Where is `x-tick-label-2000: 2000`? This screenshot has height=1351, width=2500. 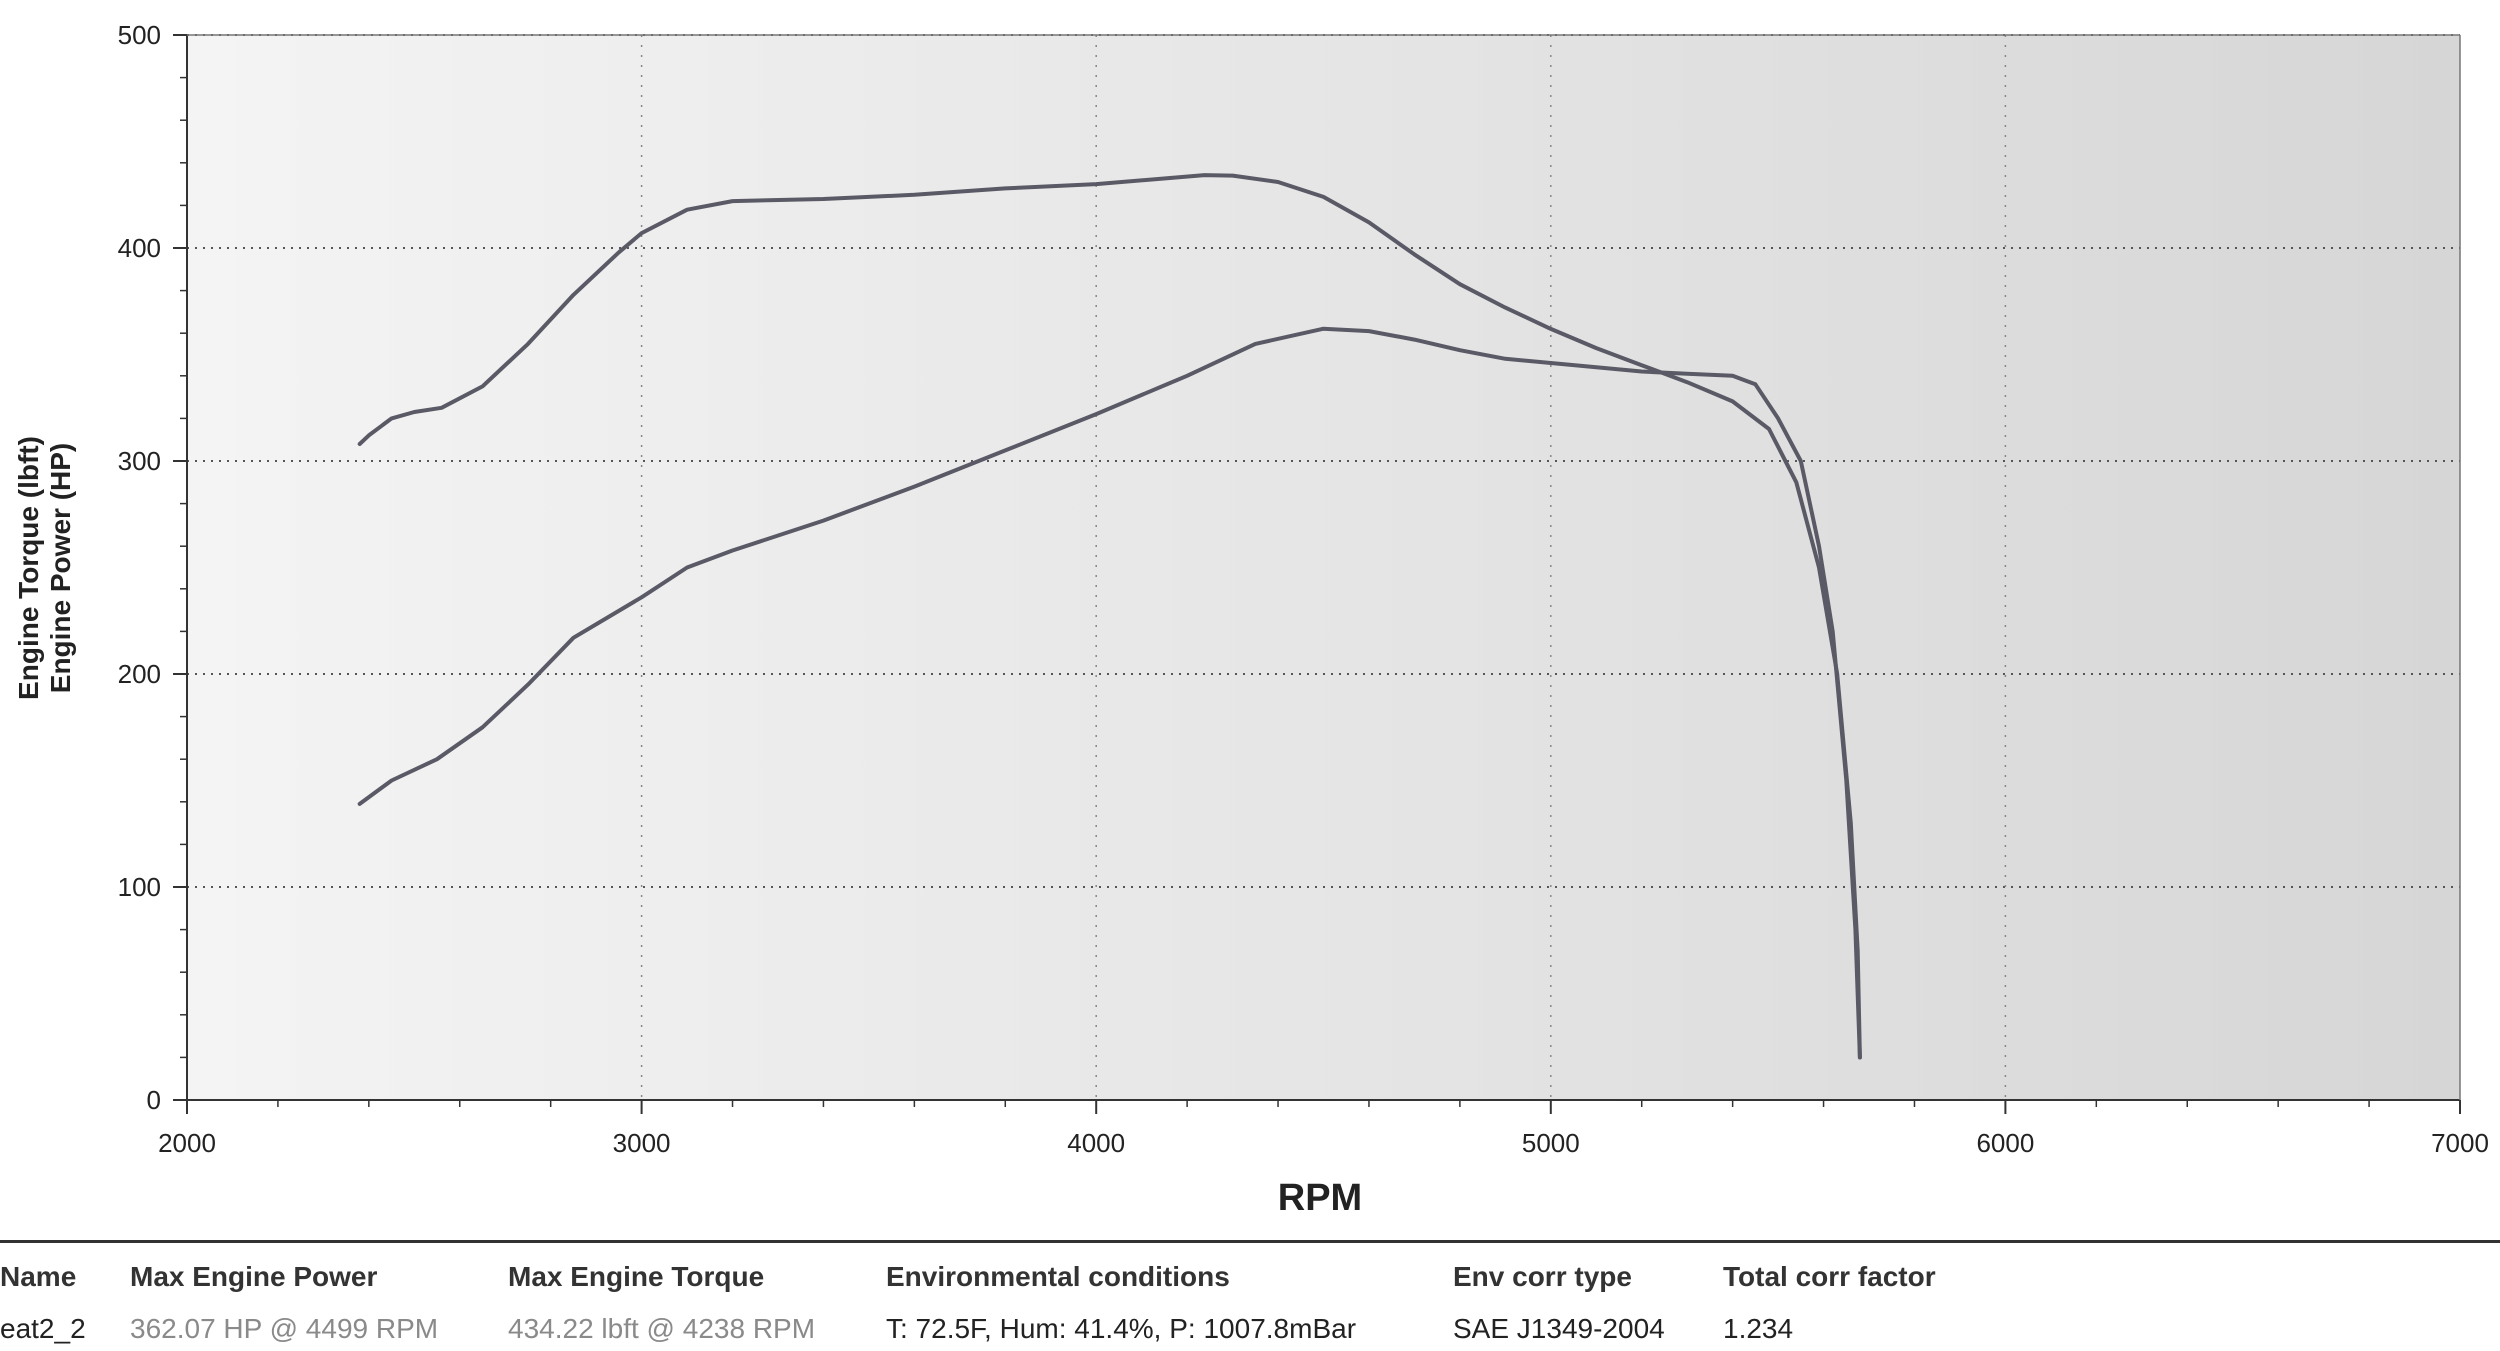
x-tick-label-2000: 2000 is located at coordinates (187, 1143).